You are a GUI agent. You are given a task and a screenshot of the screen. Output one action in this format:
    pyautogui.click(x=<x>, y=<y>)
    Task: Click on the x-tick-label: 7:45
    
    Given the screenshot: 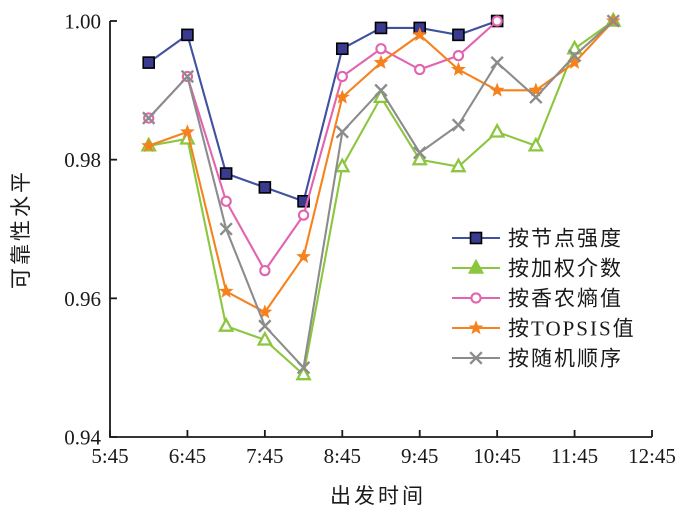 What is the action you would take?
    pyautogui.click(x=264, y=456)
    